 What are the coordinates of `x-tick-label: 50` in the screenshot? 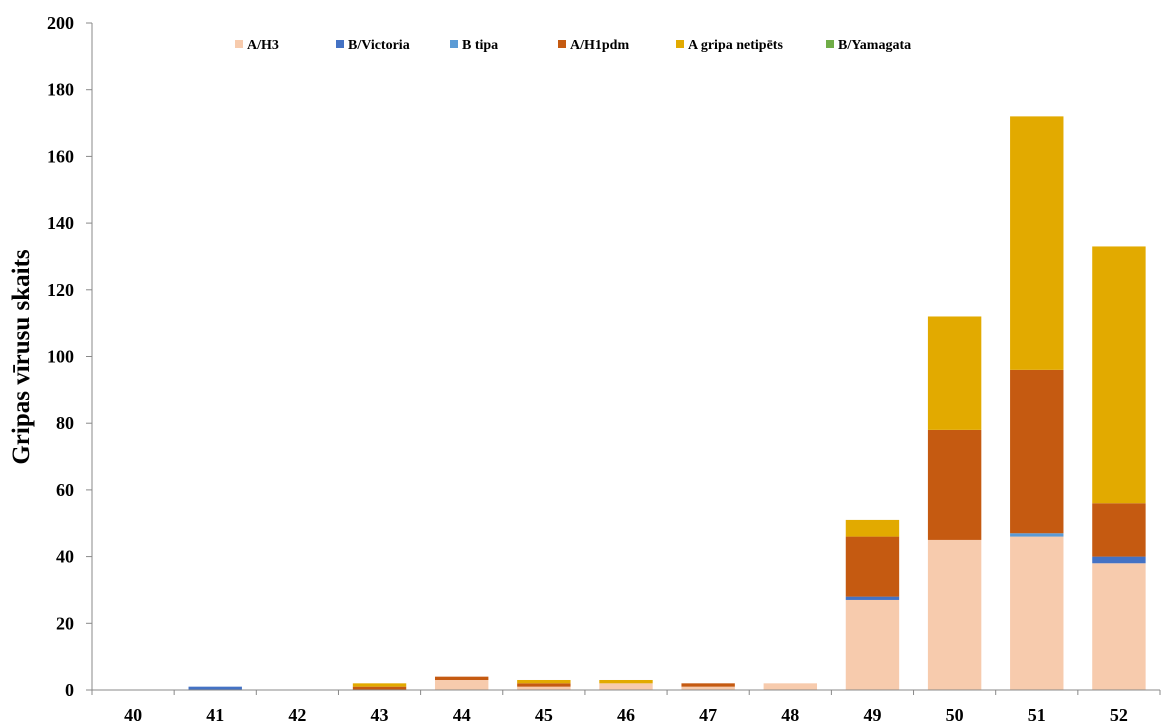 It's located at (955, 715).